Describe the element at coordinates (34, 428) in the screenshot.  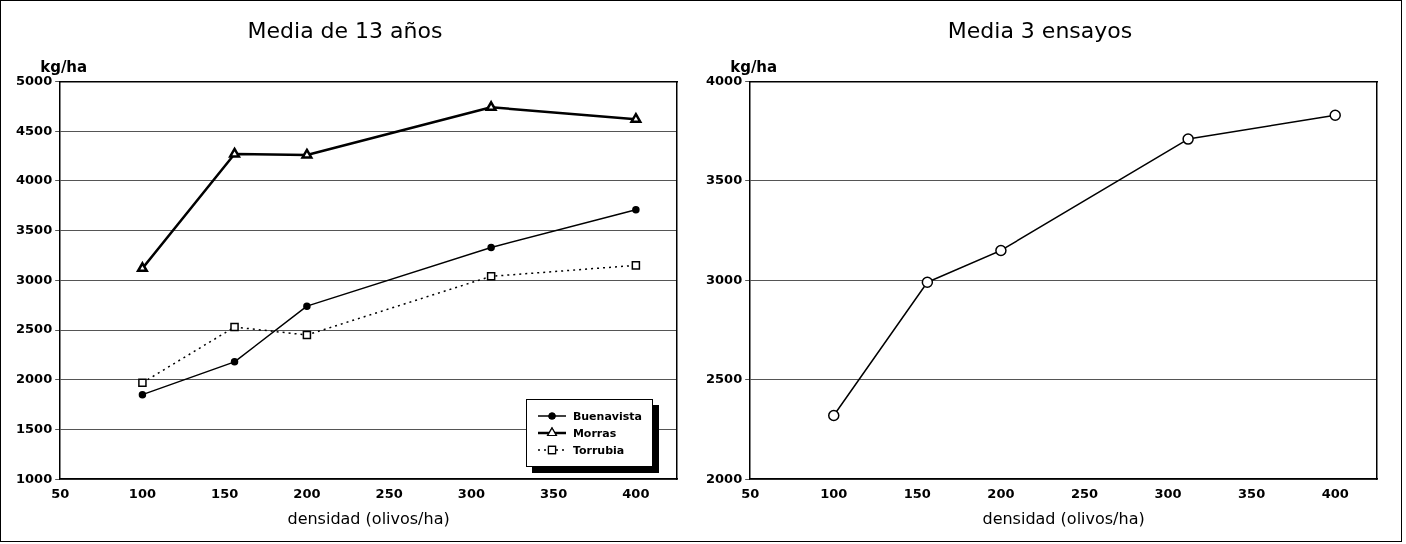
I see `y-tick-label: 1500` at that location.